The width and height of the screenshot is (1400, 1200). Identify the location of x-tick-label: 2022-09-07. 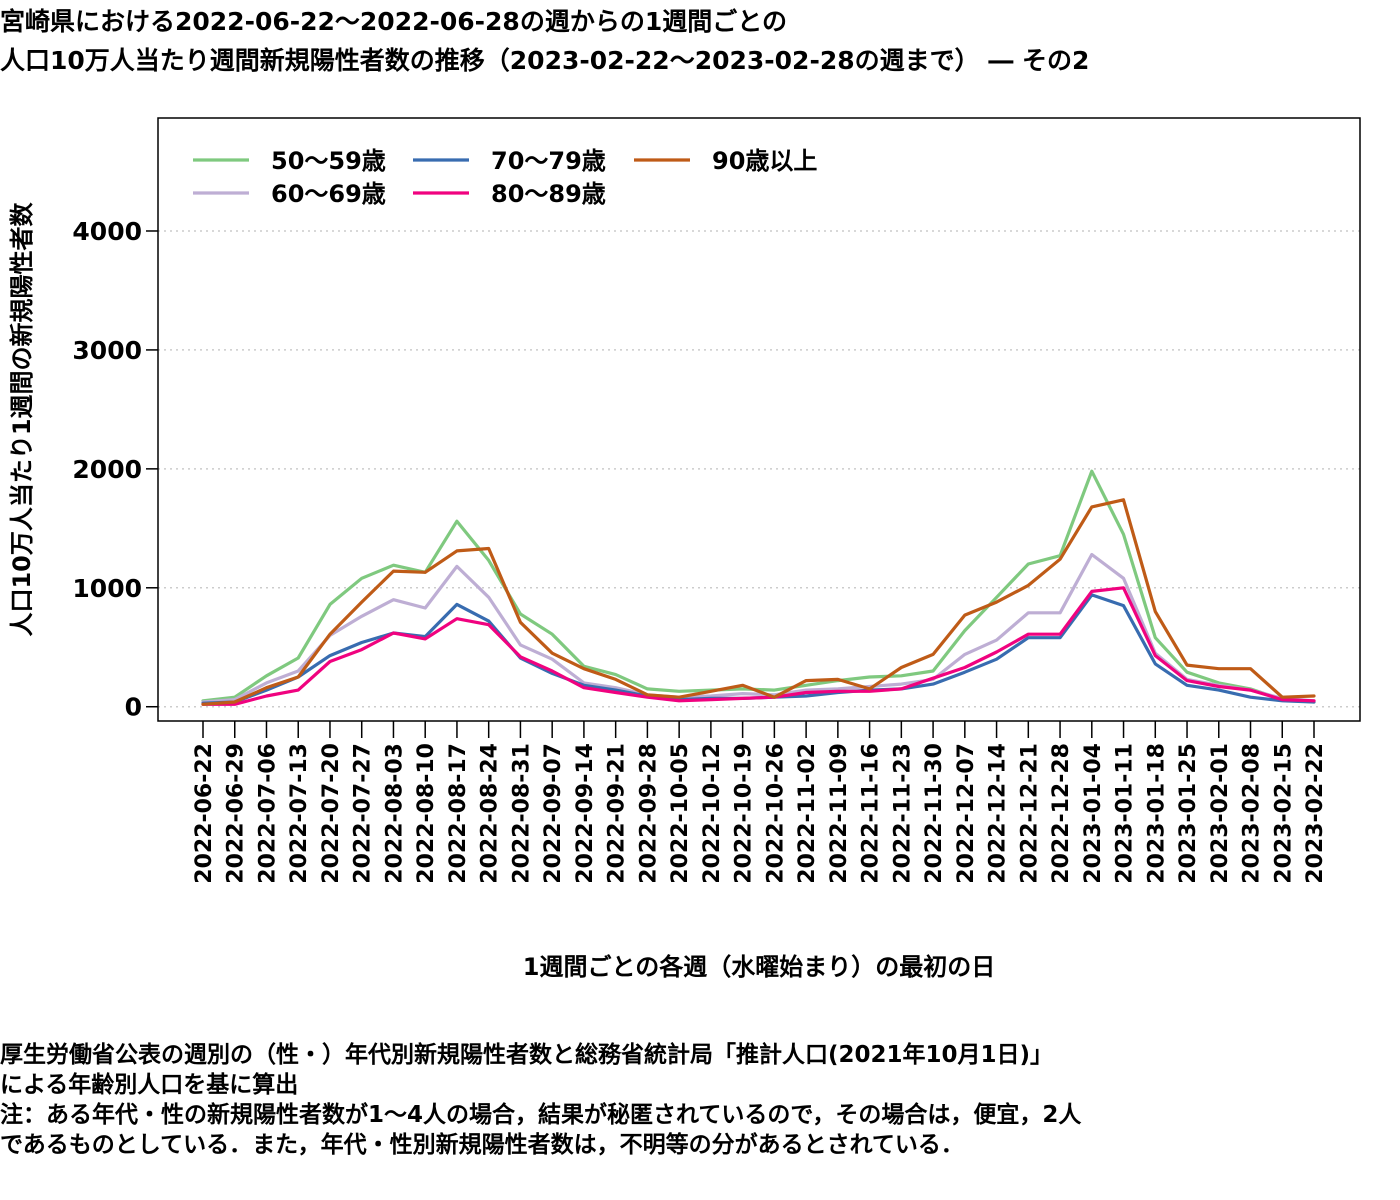
(553, 813).